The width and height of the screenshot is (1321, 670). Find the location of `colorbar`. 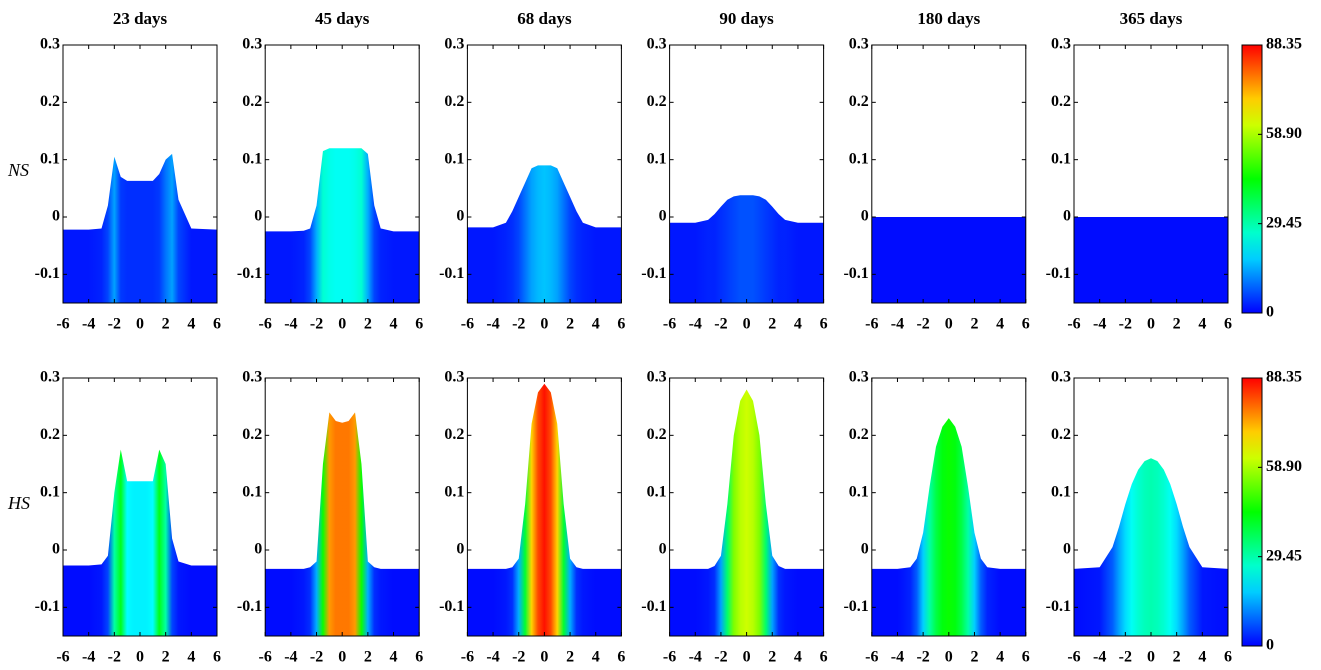

colorbar is located at coordinates (1252, 179).